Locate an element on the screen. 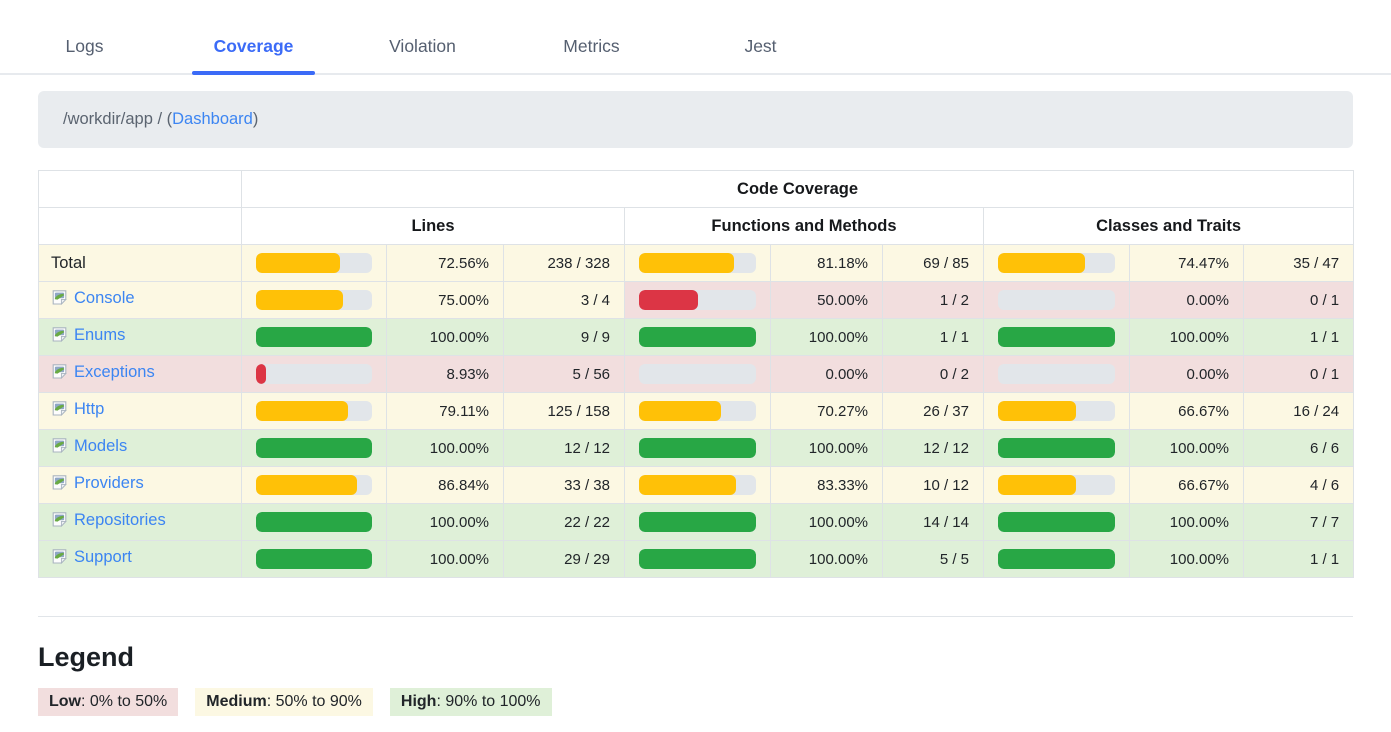 The height and width of the screenshot is (732, 1391). legend-item-low: Low: 0% to 50% is located at coordinates (108, 702).